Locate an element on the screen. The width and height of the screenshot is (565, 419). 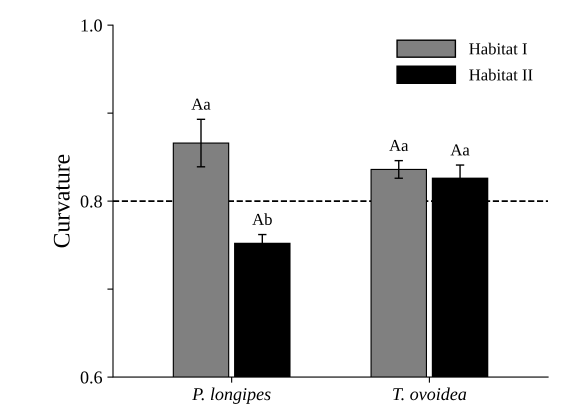
x-tick-label: P. longipes is located at coordinates (231, 396).